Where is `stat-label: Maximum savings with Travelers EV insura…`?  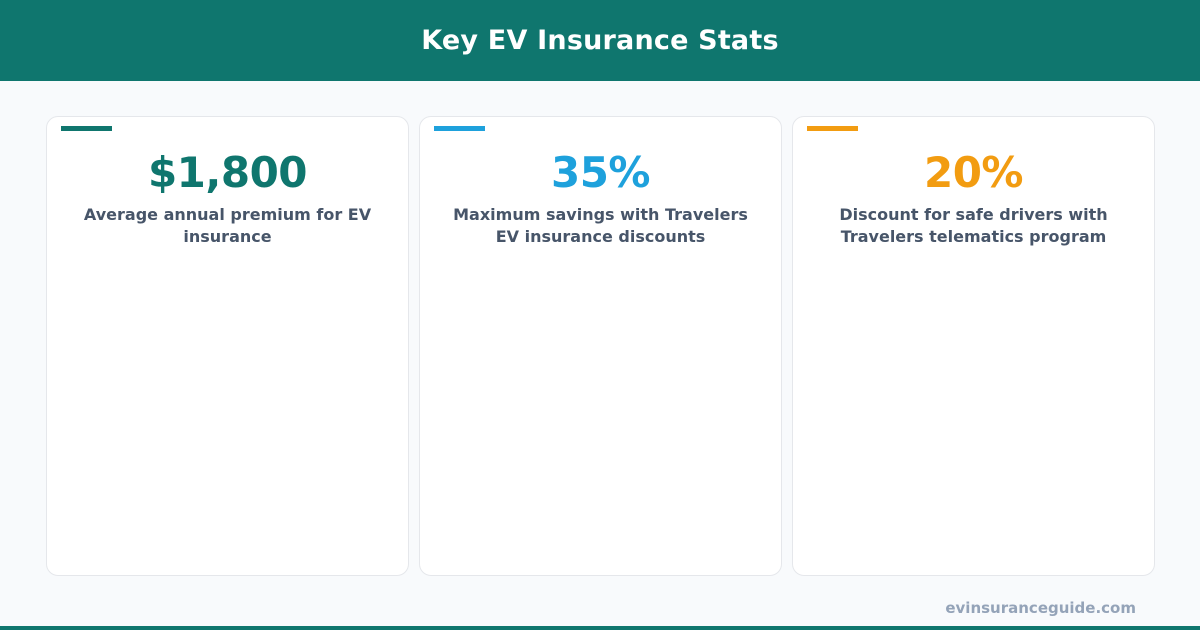
stat-label: Maximum savings with Travelers EV insura… is located at coordinates (600, 225).